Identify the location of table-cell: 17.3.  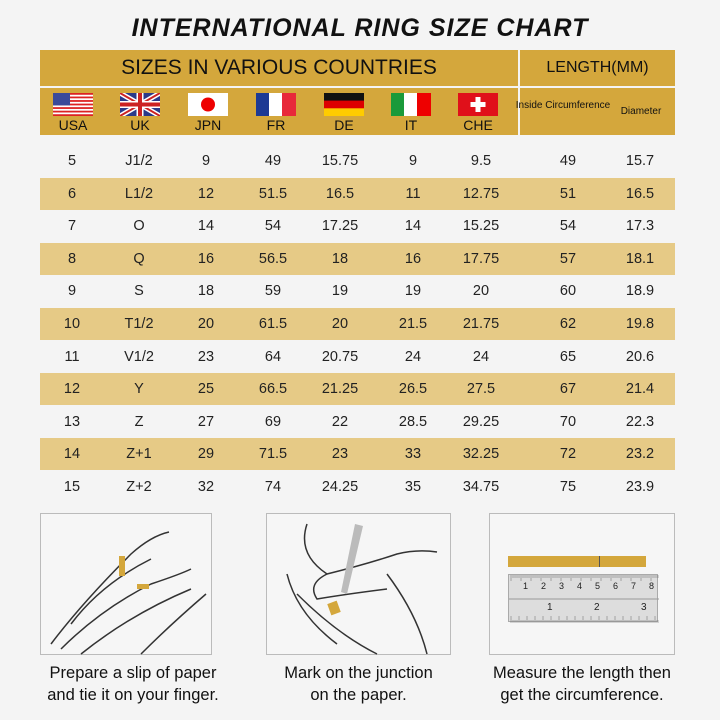
(640, 226).